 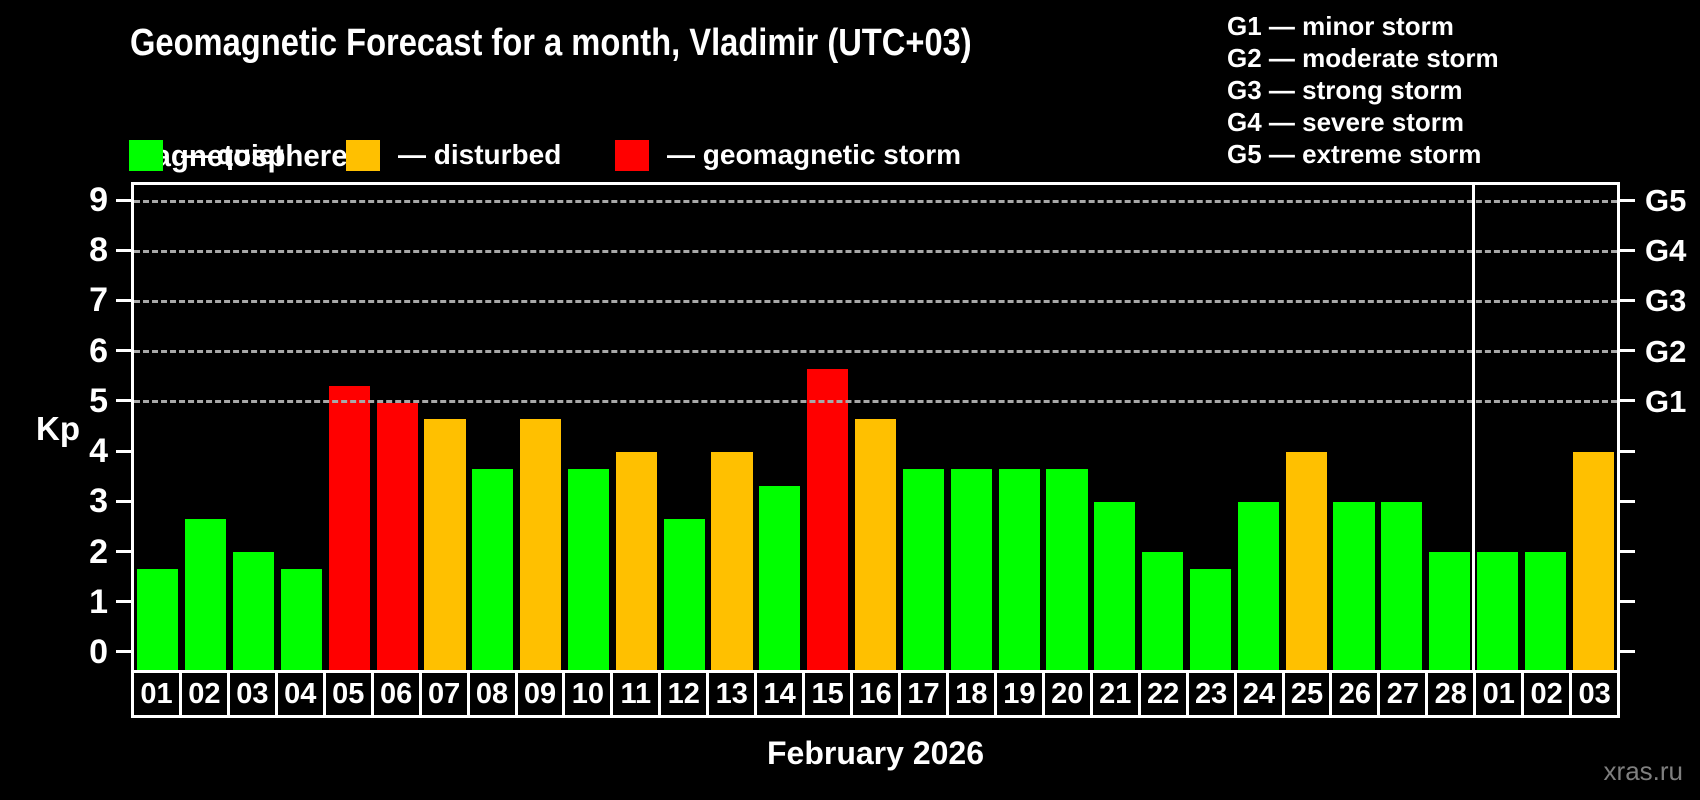 What do you see at coordinates (156, 694) in the screenshot?
I see `day-label-01: 01` at bounding box center [156, 694].